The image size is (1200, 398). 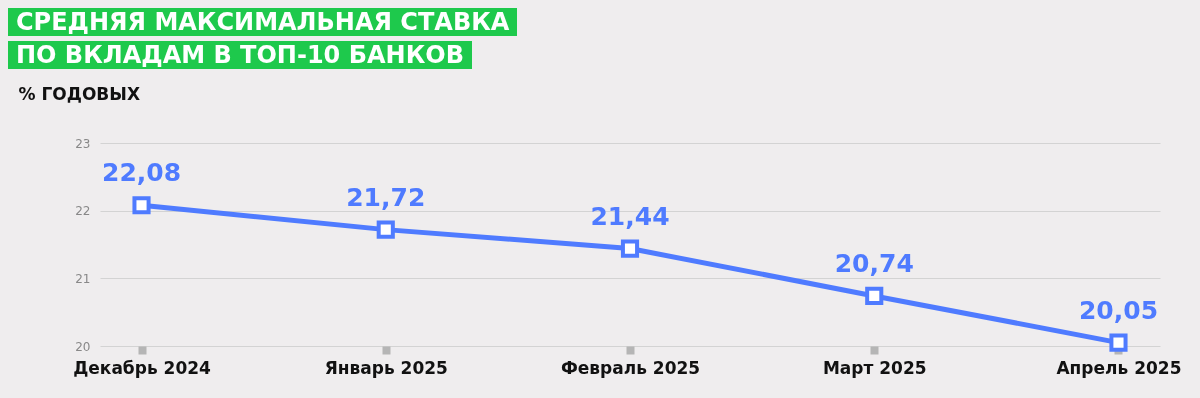 What do you see at coordinates (1118, 310) in the screenshot?
I see `data-label: 20,05` at bounding box center [1118, 310].